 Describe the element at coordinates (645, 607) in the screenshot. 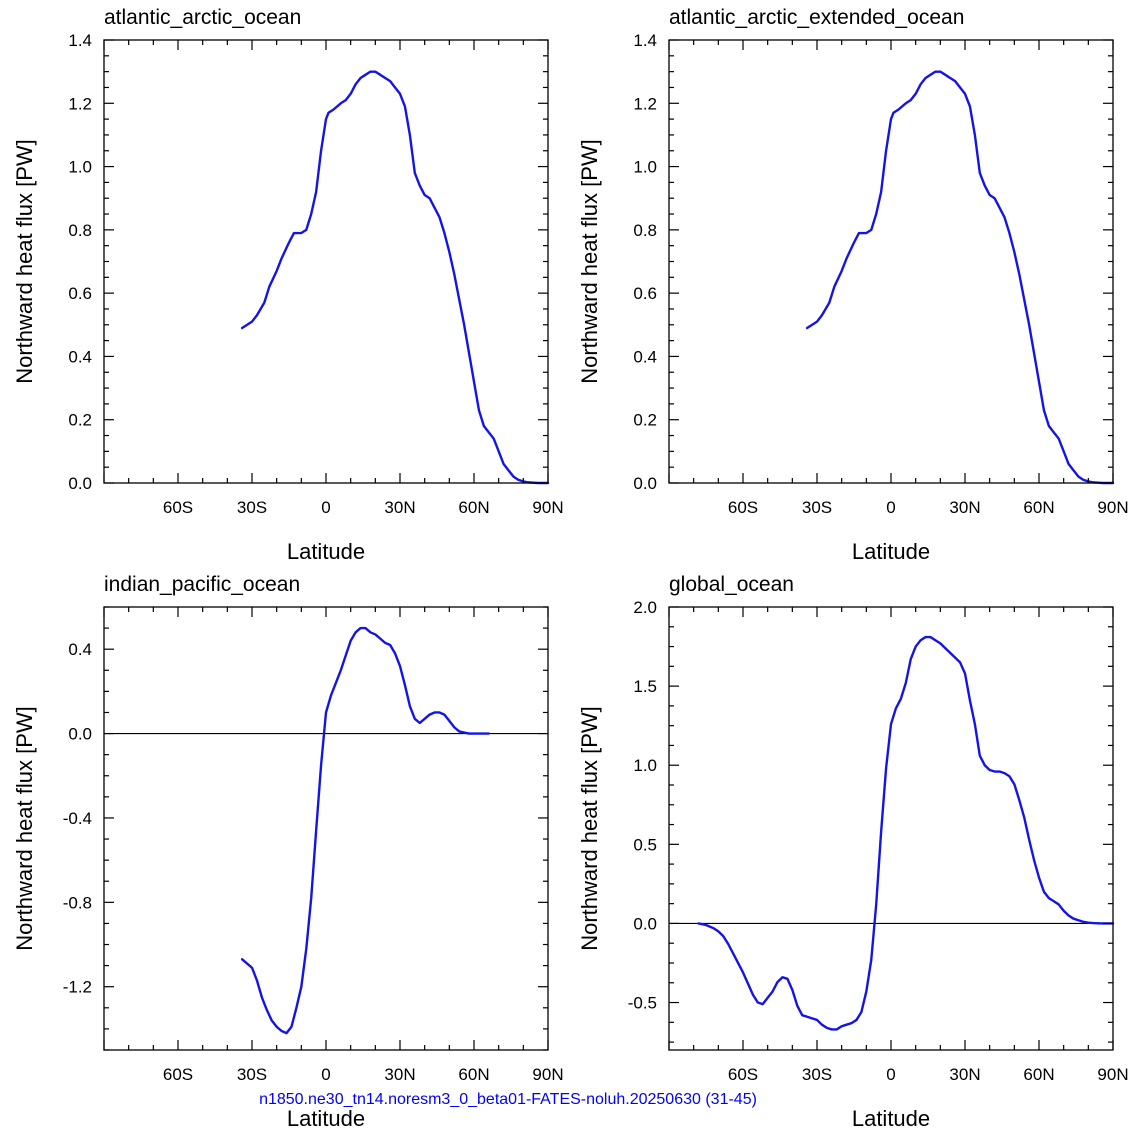

I see `y-tick-label: 2.0` at that location.